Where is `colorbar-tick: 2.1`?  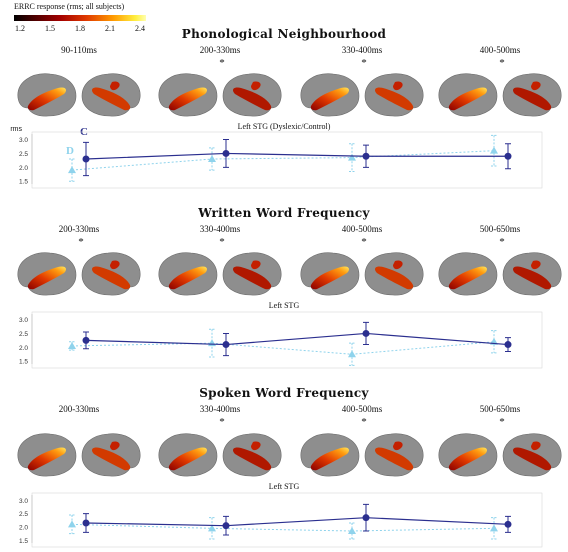
colorbar-tick: 2.1 is located at coordinates (110, 28).